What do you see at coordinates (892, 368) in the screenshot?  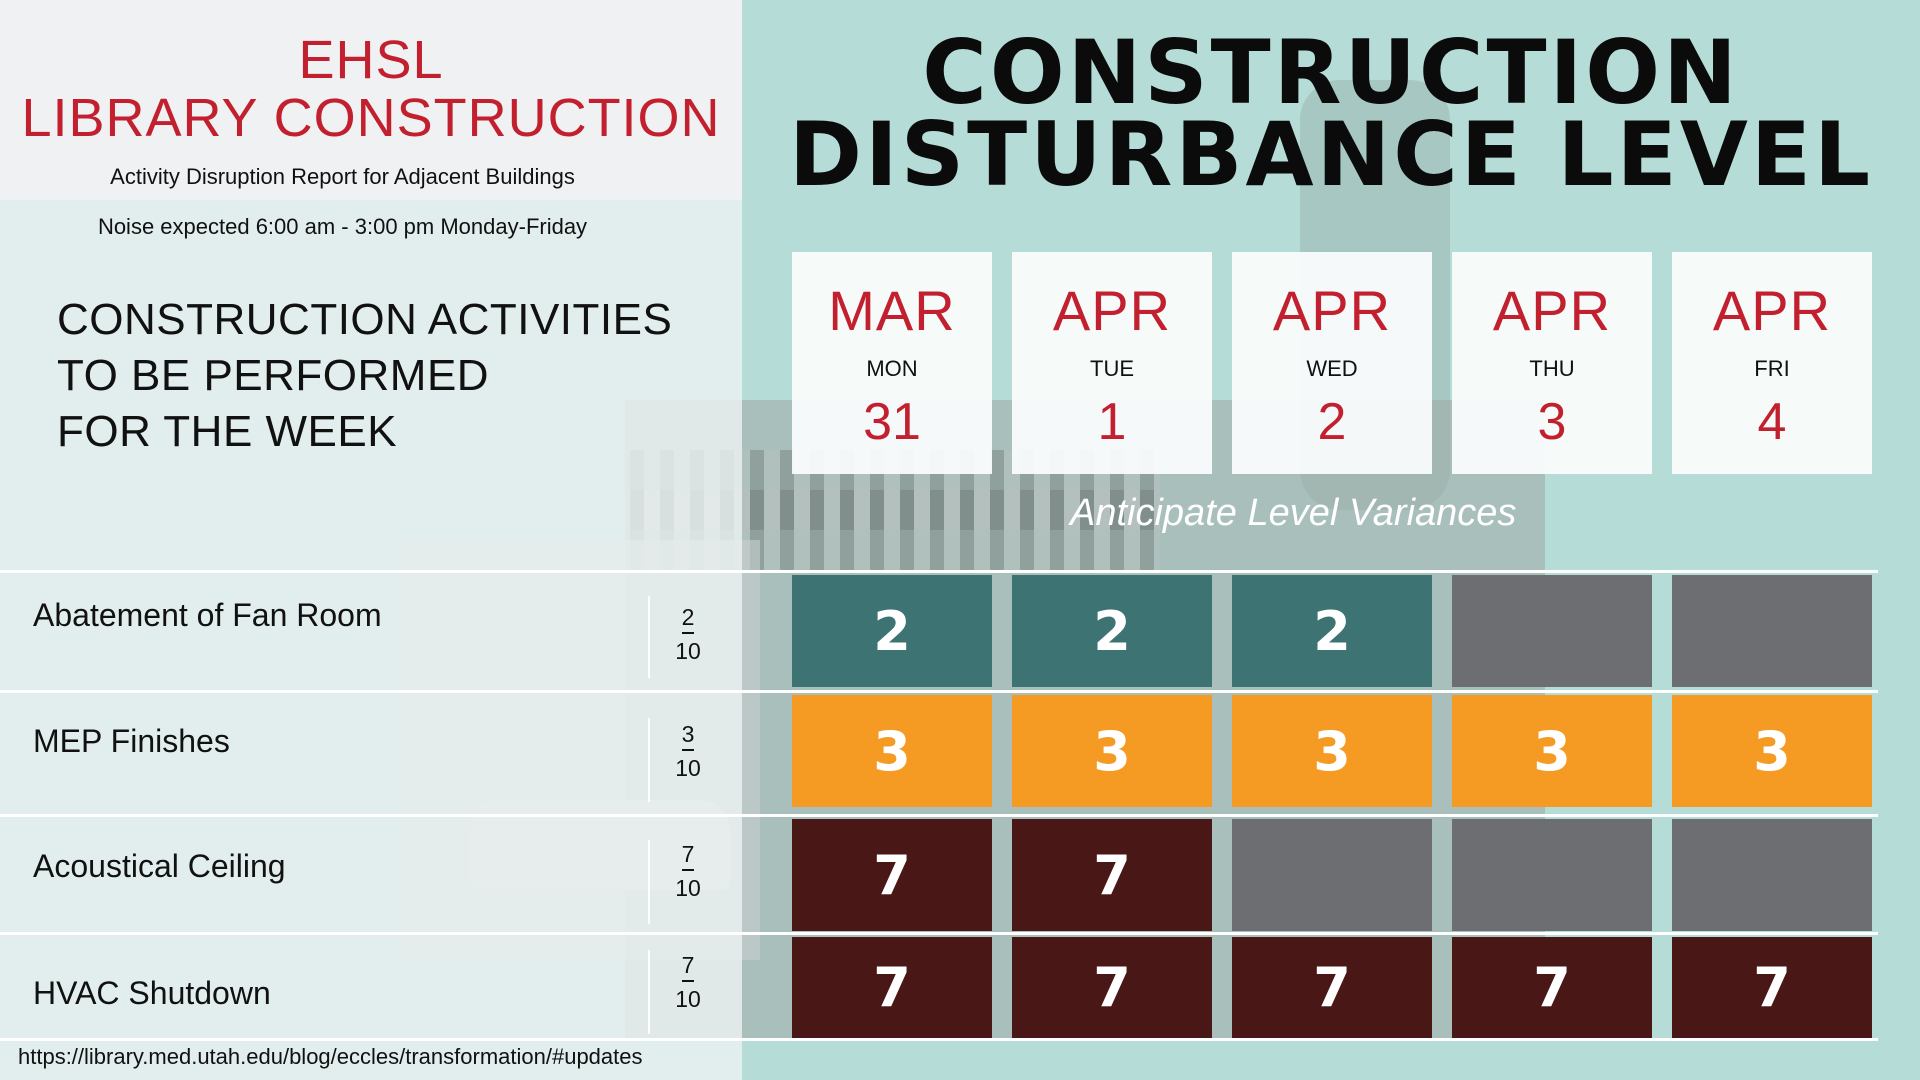 I see `date-weekday: MON` at bounding box center [892, 368].